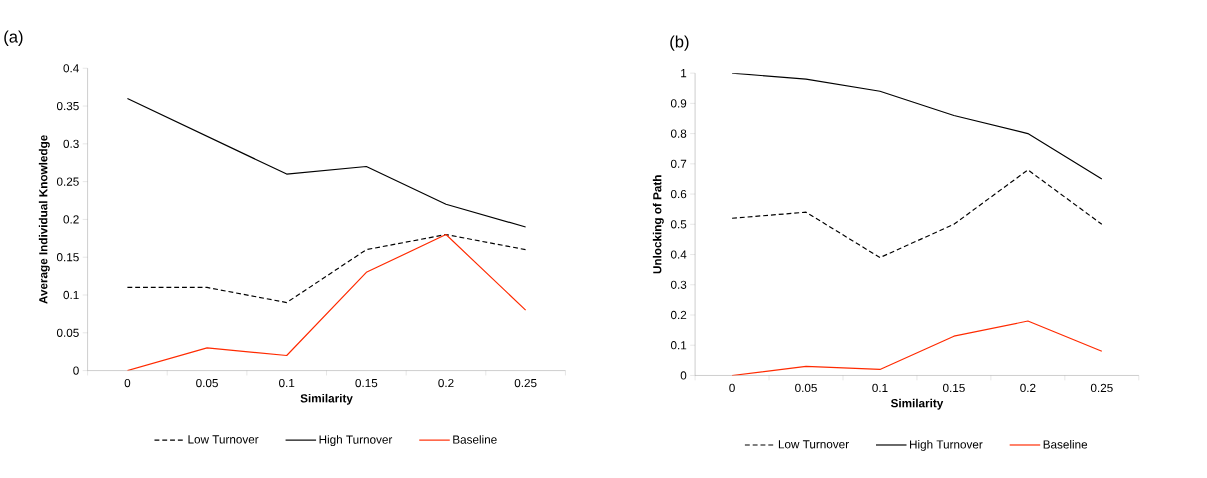  What do you see at coordinates (67, 106) in the screenshot?
I see `y-tick-label: 0.35` at bounding box center [67, 106].